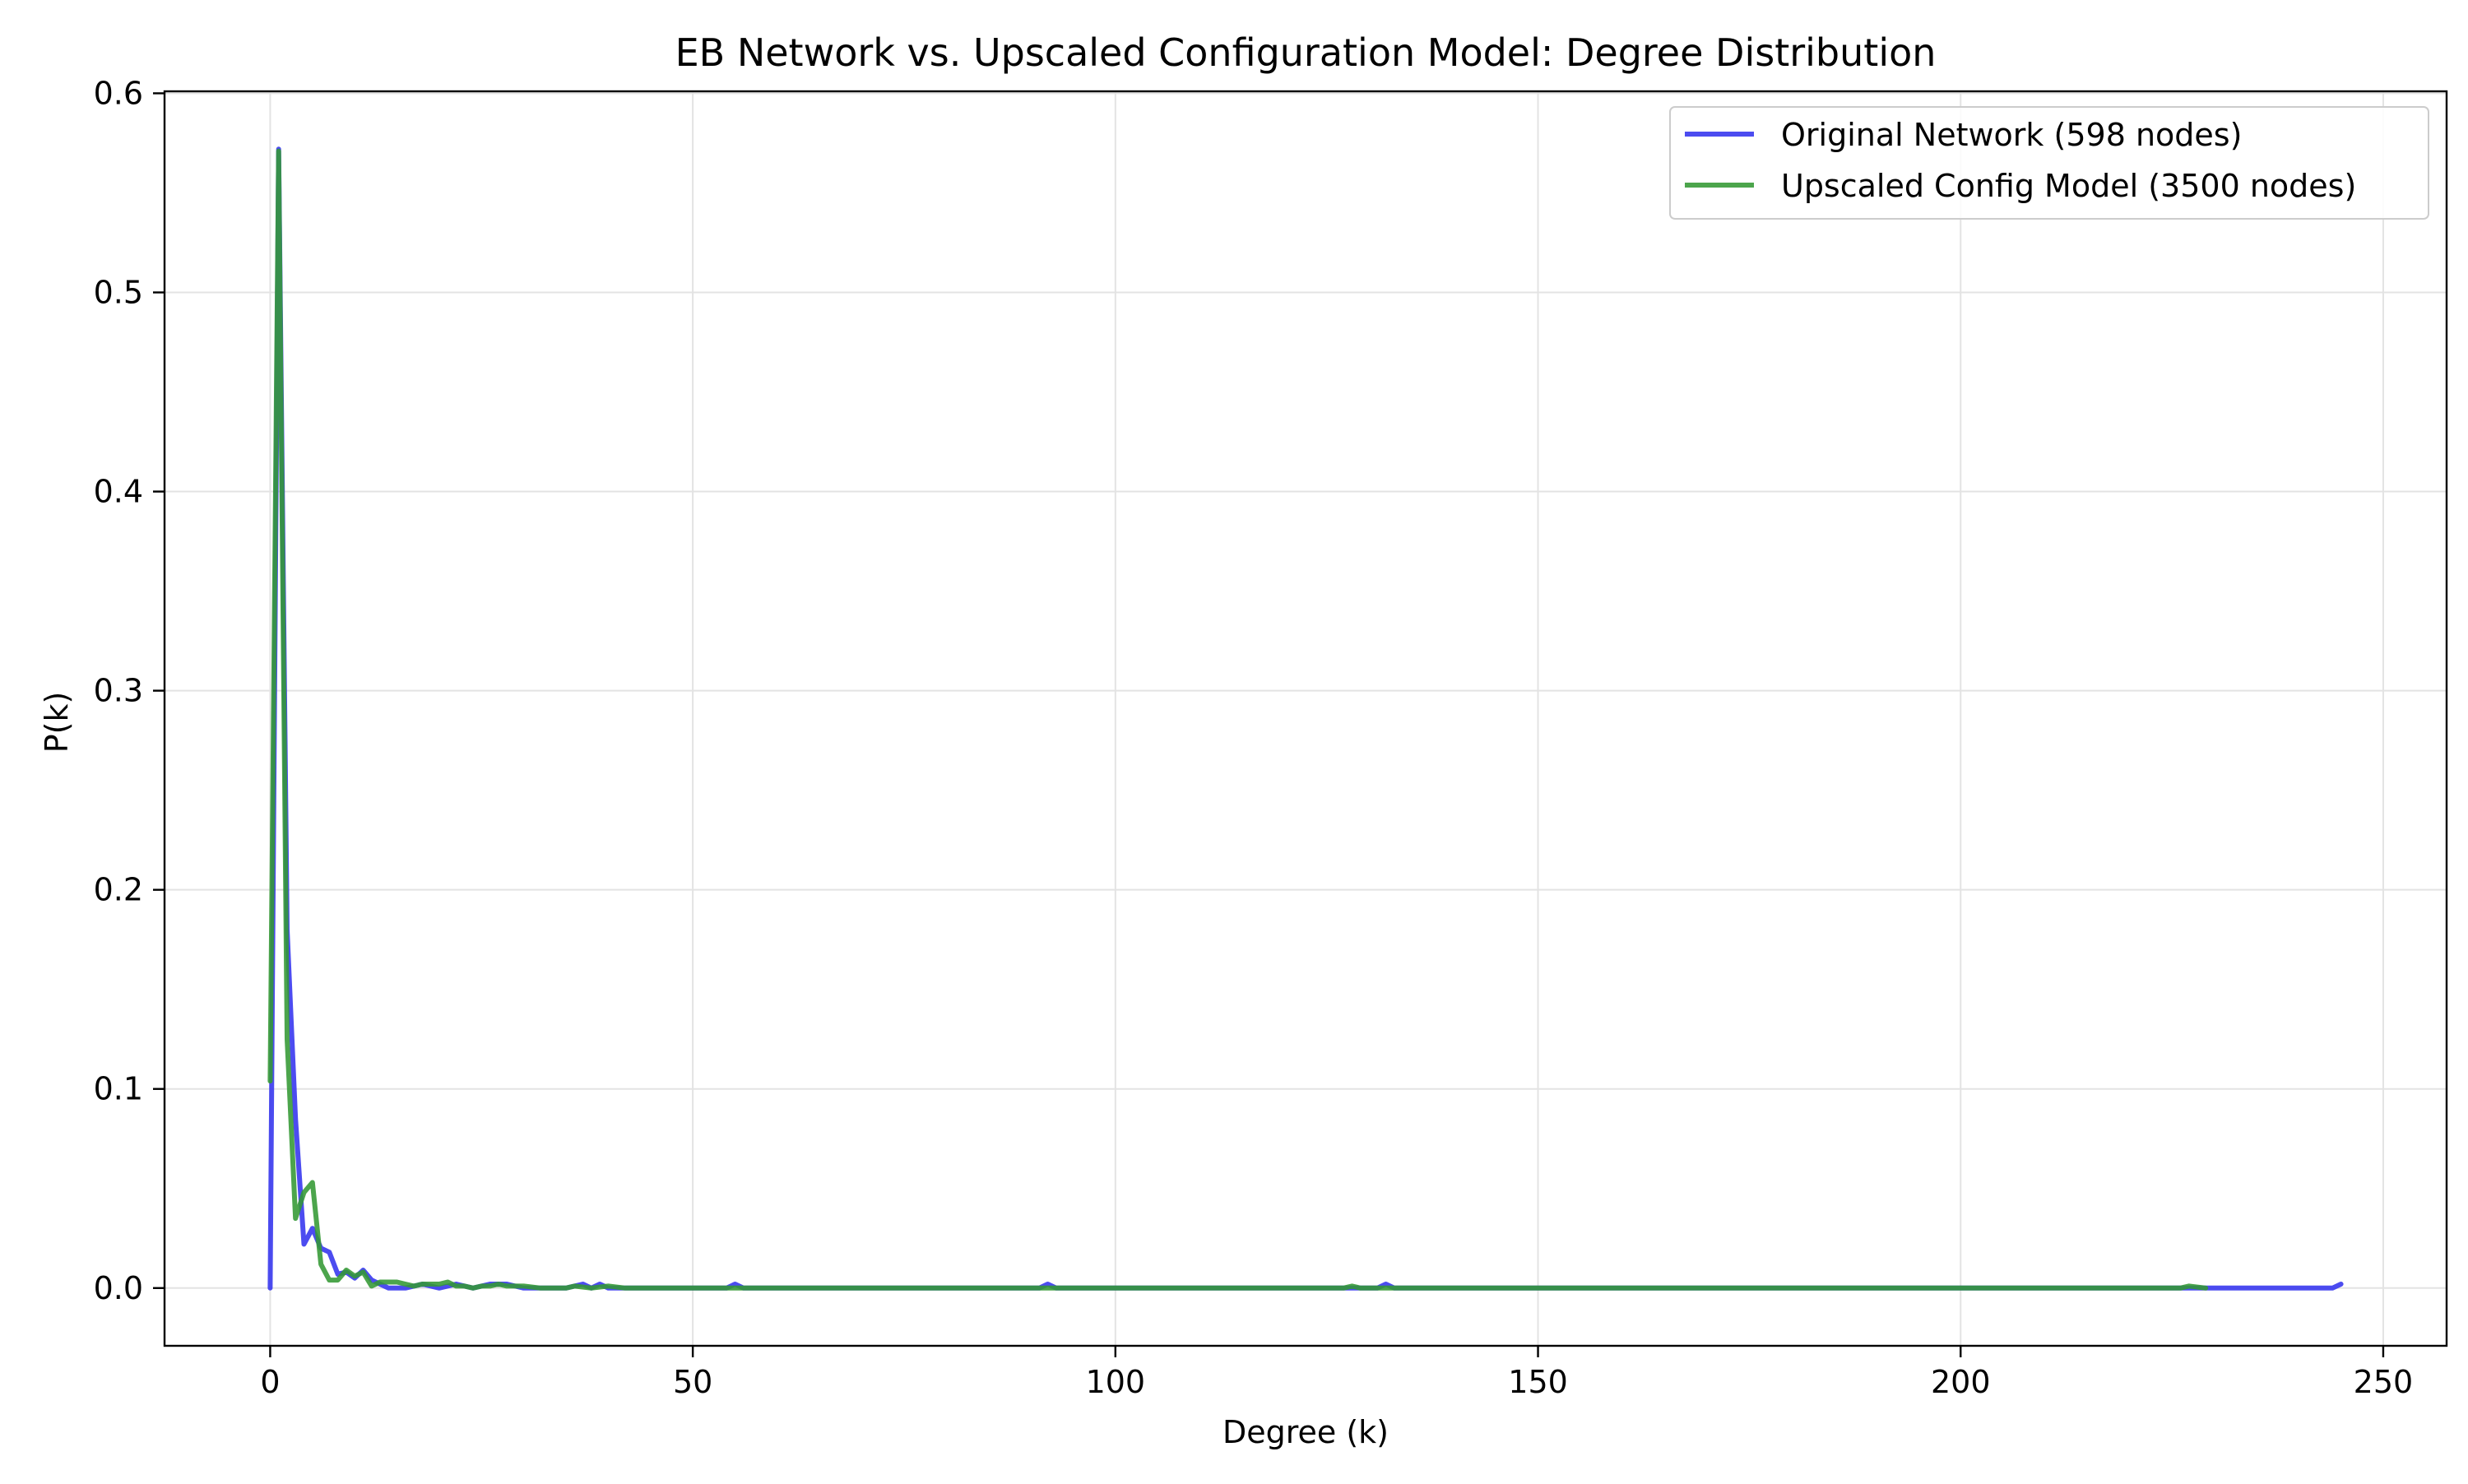 The height and width of the screenshot is (1484, 2468). I want to click on y-tick-label: 0.4, so click(118, 492).